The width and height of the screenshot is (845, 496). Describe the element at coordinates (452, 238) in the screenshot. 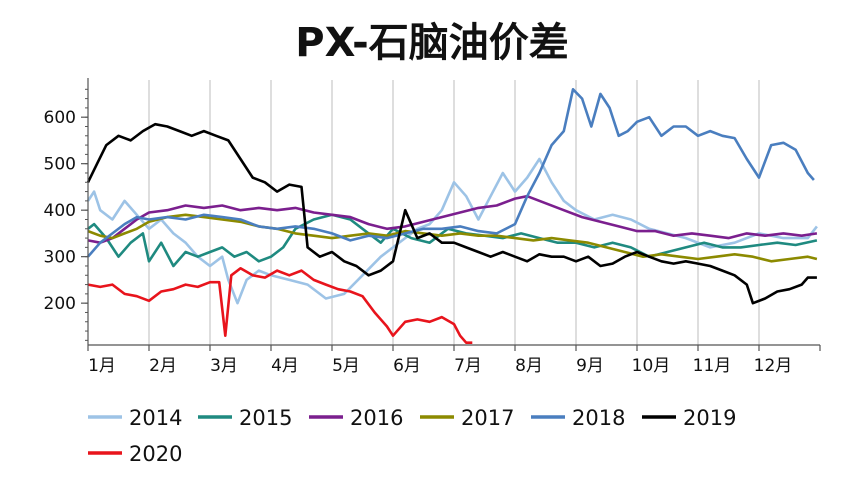

I see `series-line-2017` at that location.